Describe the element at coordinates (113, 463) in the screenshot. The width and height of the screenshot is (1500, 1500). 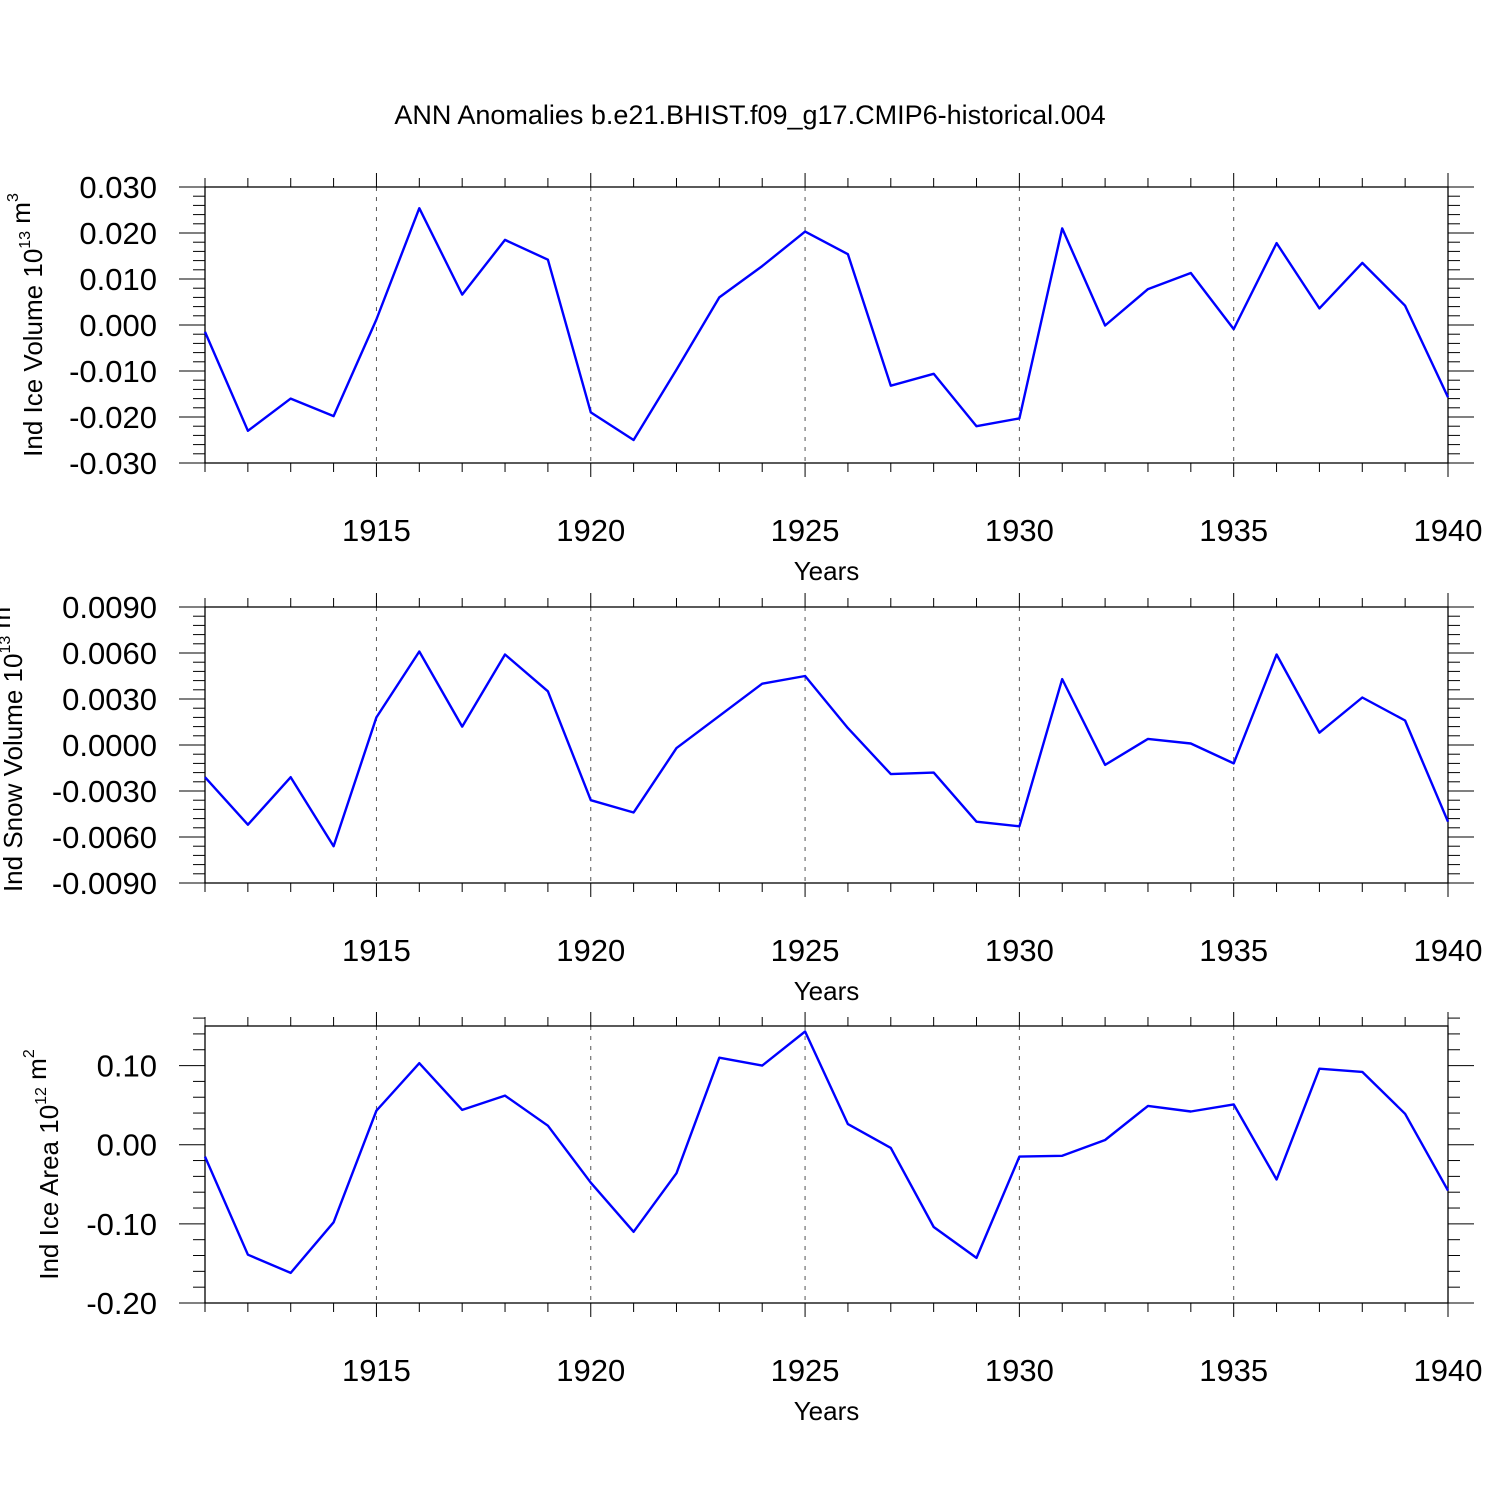
I see `y-tick-label: -0.030` at that location.